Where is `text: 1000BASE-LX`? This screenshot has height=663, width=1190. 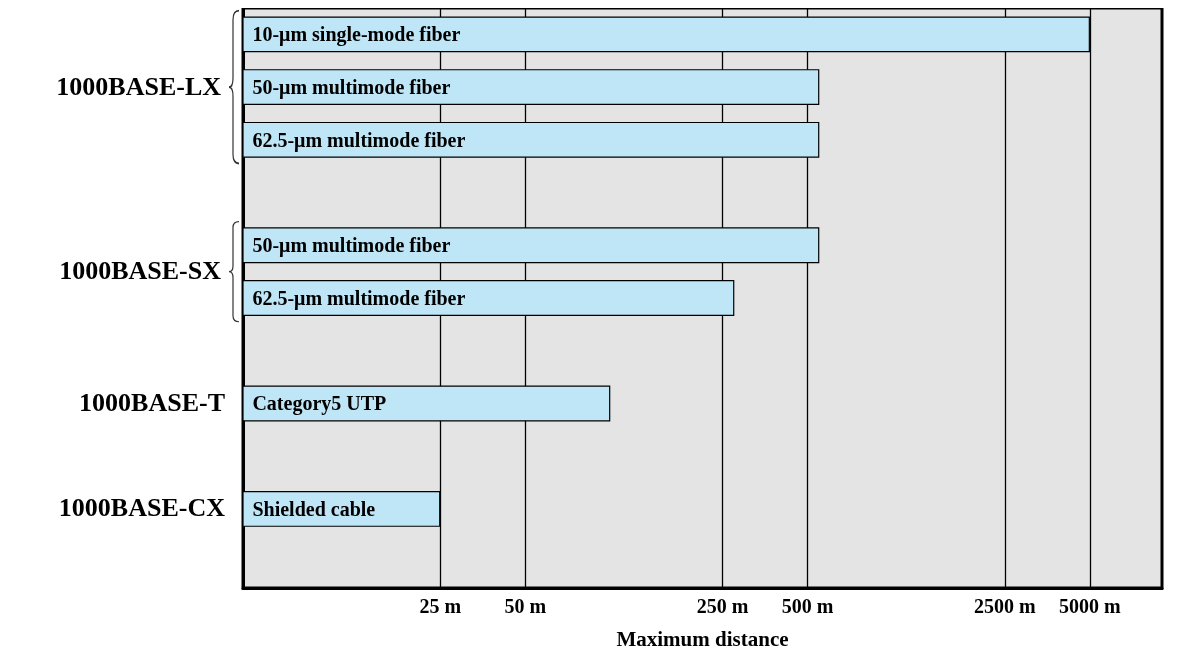 text: 1000BASE-LX is located at coordinates (139, 86).